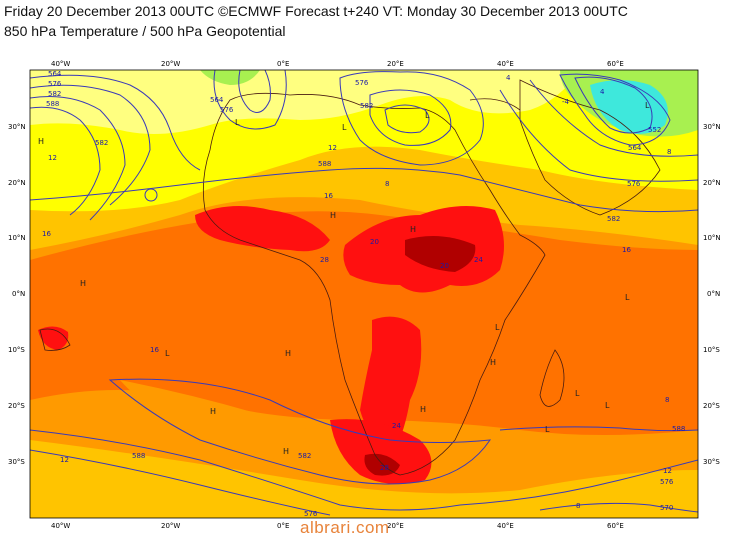 Image resolution: width=730 pixels, height=538 pixels. Describe the element at coordinates (170, 526) in the screenshot. I see `lon-label-20w-bottom: 20°W` at that location.